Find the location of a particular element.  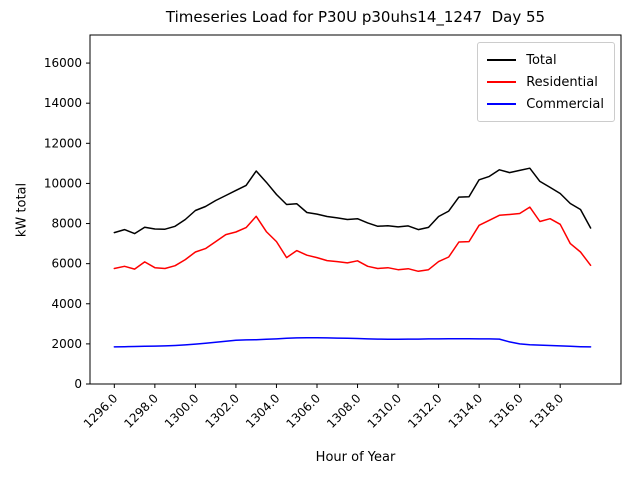

series-line-residential is located at coordinates (352, 239).